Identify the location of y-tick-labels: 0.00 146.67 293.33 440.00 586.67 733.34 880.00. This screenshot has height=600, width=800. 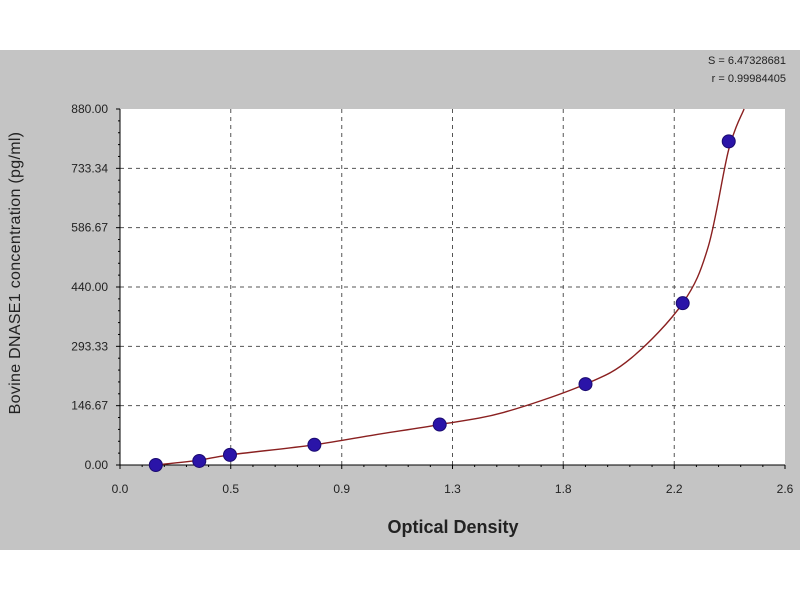
(89, 287).